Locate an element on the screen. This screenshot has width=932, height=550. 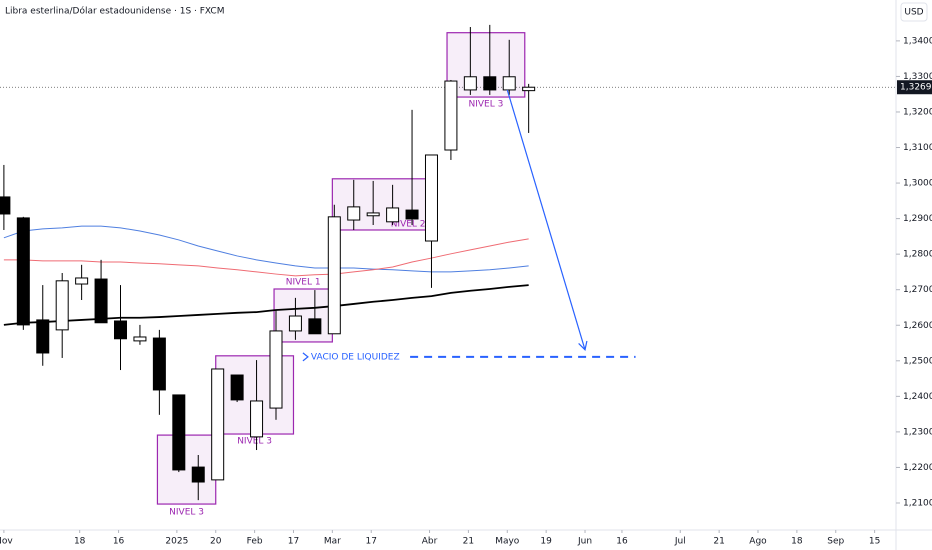
y-tick-label: 1,33000 is located at coordinates (917, 77).